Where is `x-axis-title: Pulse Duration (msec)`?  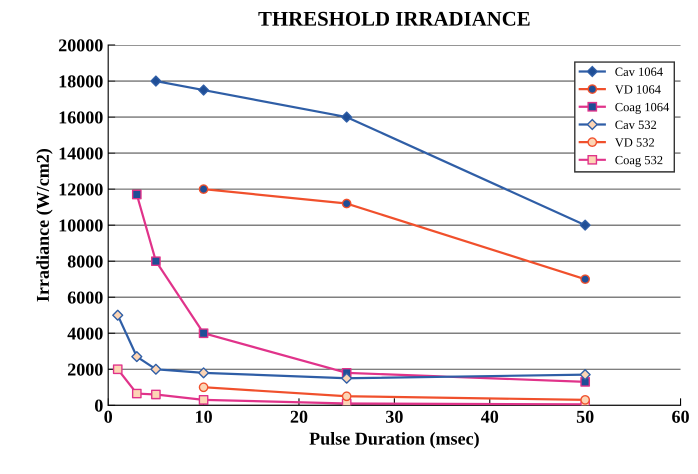 x-axis-title: Pulse Duration (msec) is located at coordinates (394, 440).